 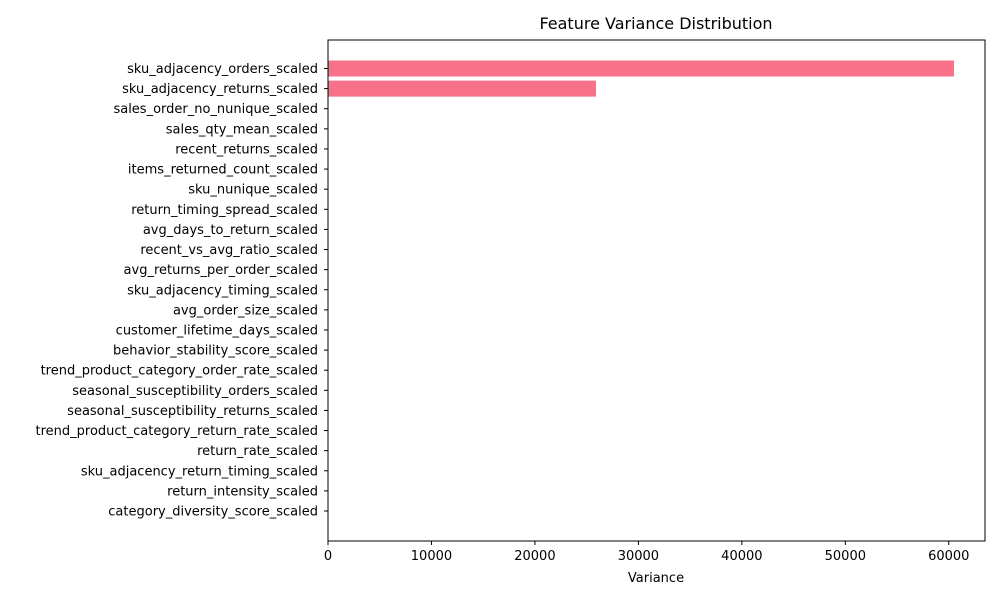 I want to click on x-tick-label: 50000, so click(x=845, y=556).